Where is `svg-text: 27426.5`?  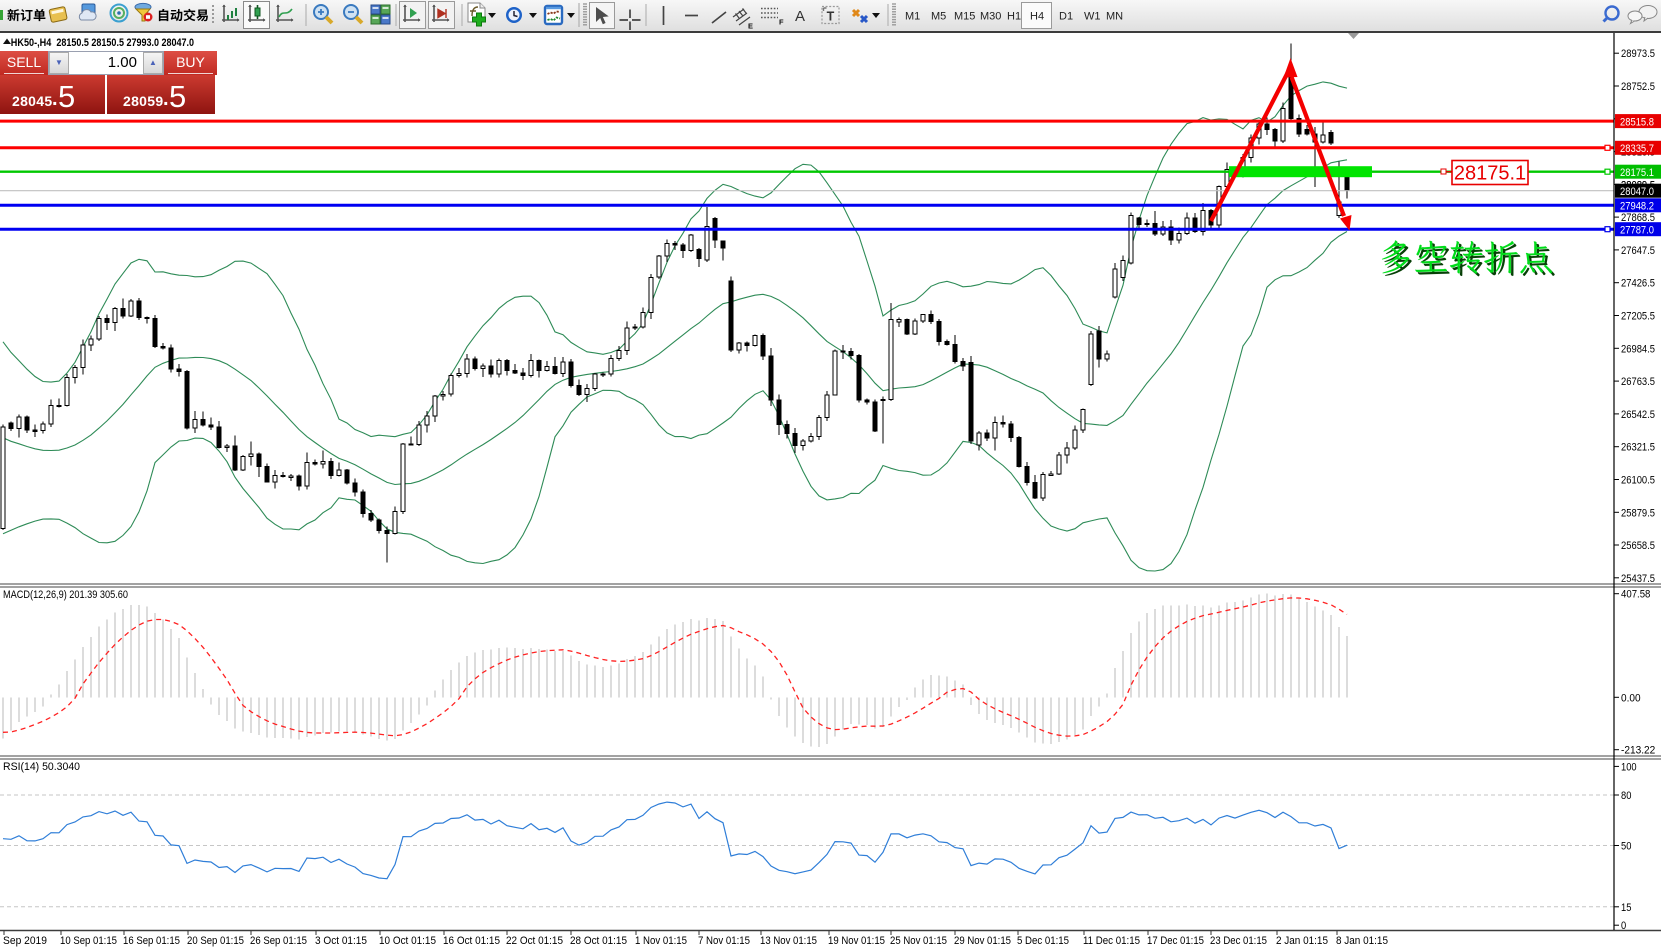 svg-text: 27426.5 is located at coordinates (1638, 284).